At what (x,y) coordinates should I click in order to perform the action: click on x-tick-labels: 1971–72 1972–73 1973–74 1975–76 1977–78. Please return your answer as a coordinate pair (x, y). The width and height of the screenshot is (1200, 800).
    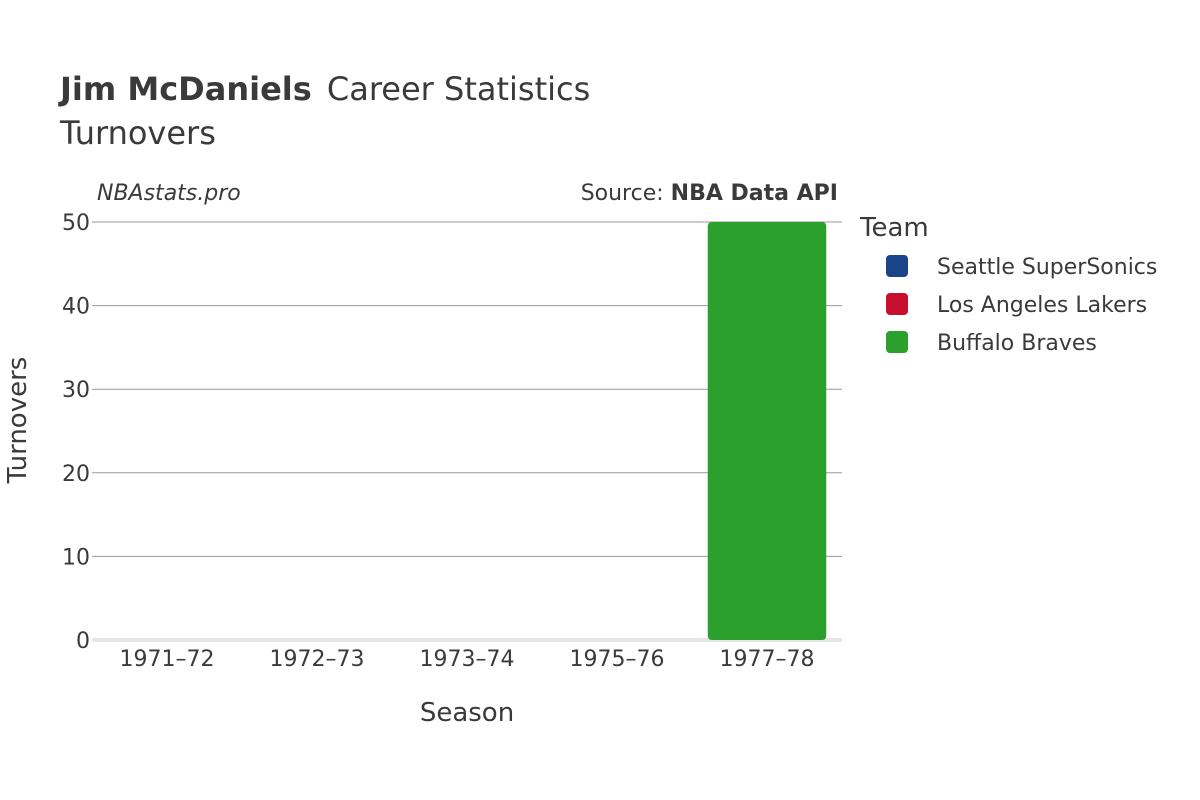
    Looking at the image, I should click on (467, 659).